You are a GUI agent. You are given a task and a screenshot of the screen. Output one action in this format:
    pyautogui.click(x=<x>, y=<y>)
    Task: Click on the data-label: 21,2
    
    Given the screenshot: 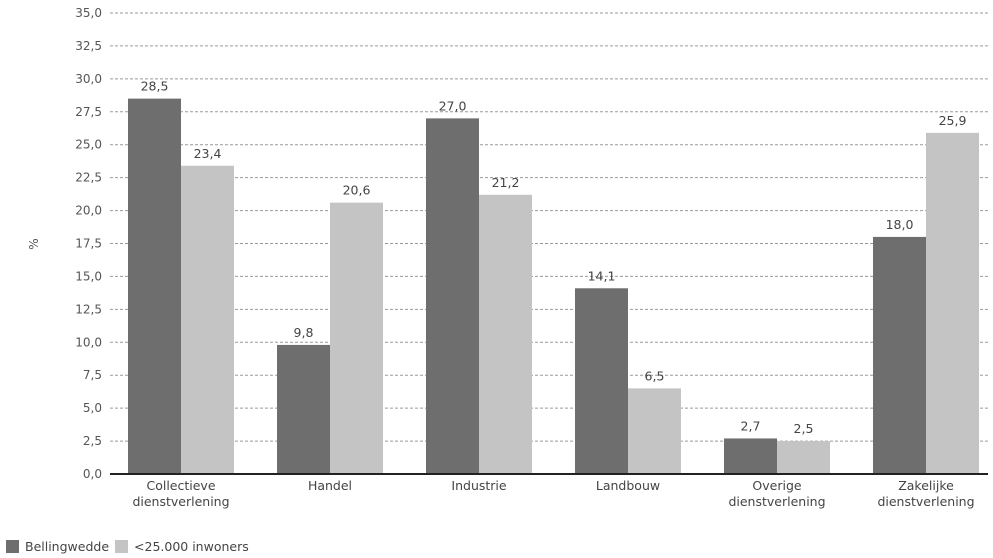 What is the action you would take?
    pyautogui.click(x=506, y=182)
    